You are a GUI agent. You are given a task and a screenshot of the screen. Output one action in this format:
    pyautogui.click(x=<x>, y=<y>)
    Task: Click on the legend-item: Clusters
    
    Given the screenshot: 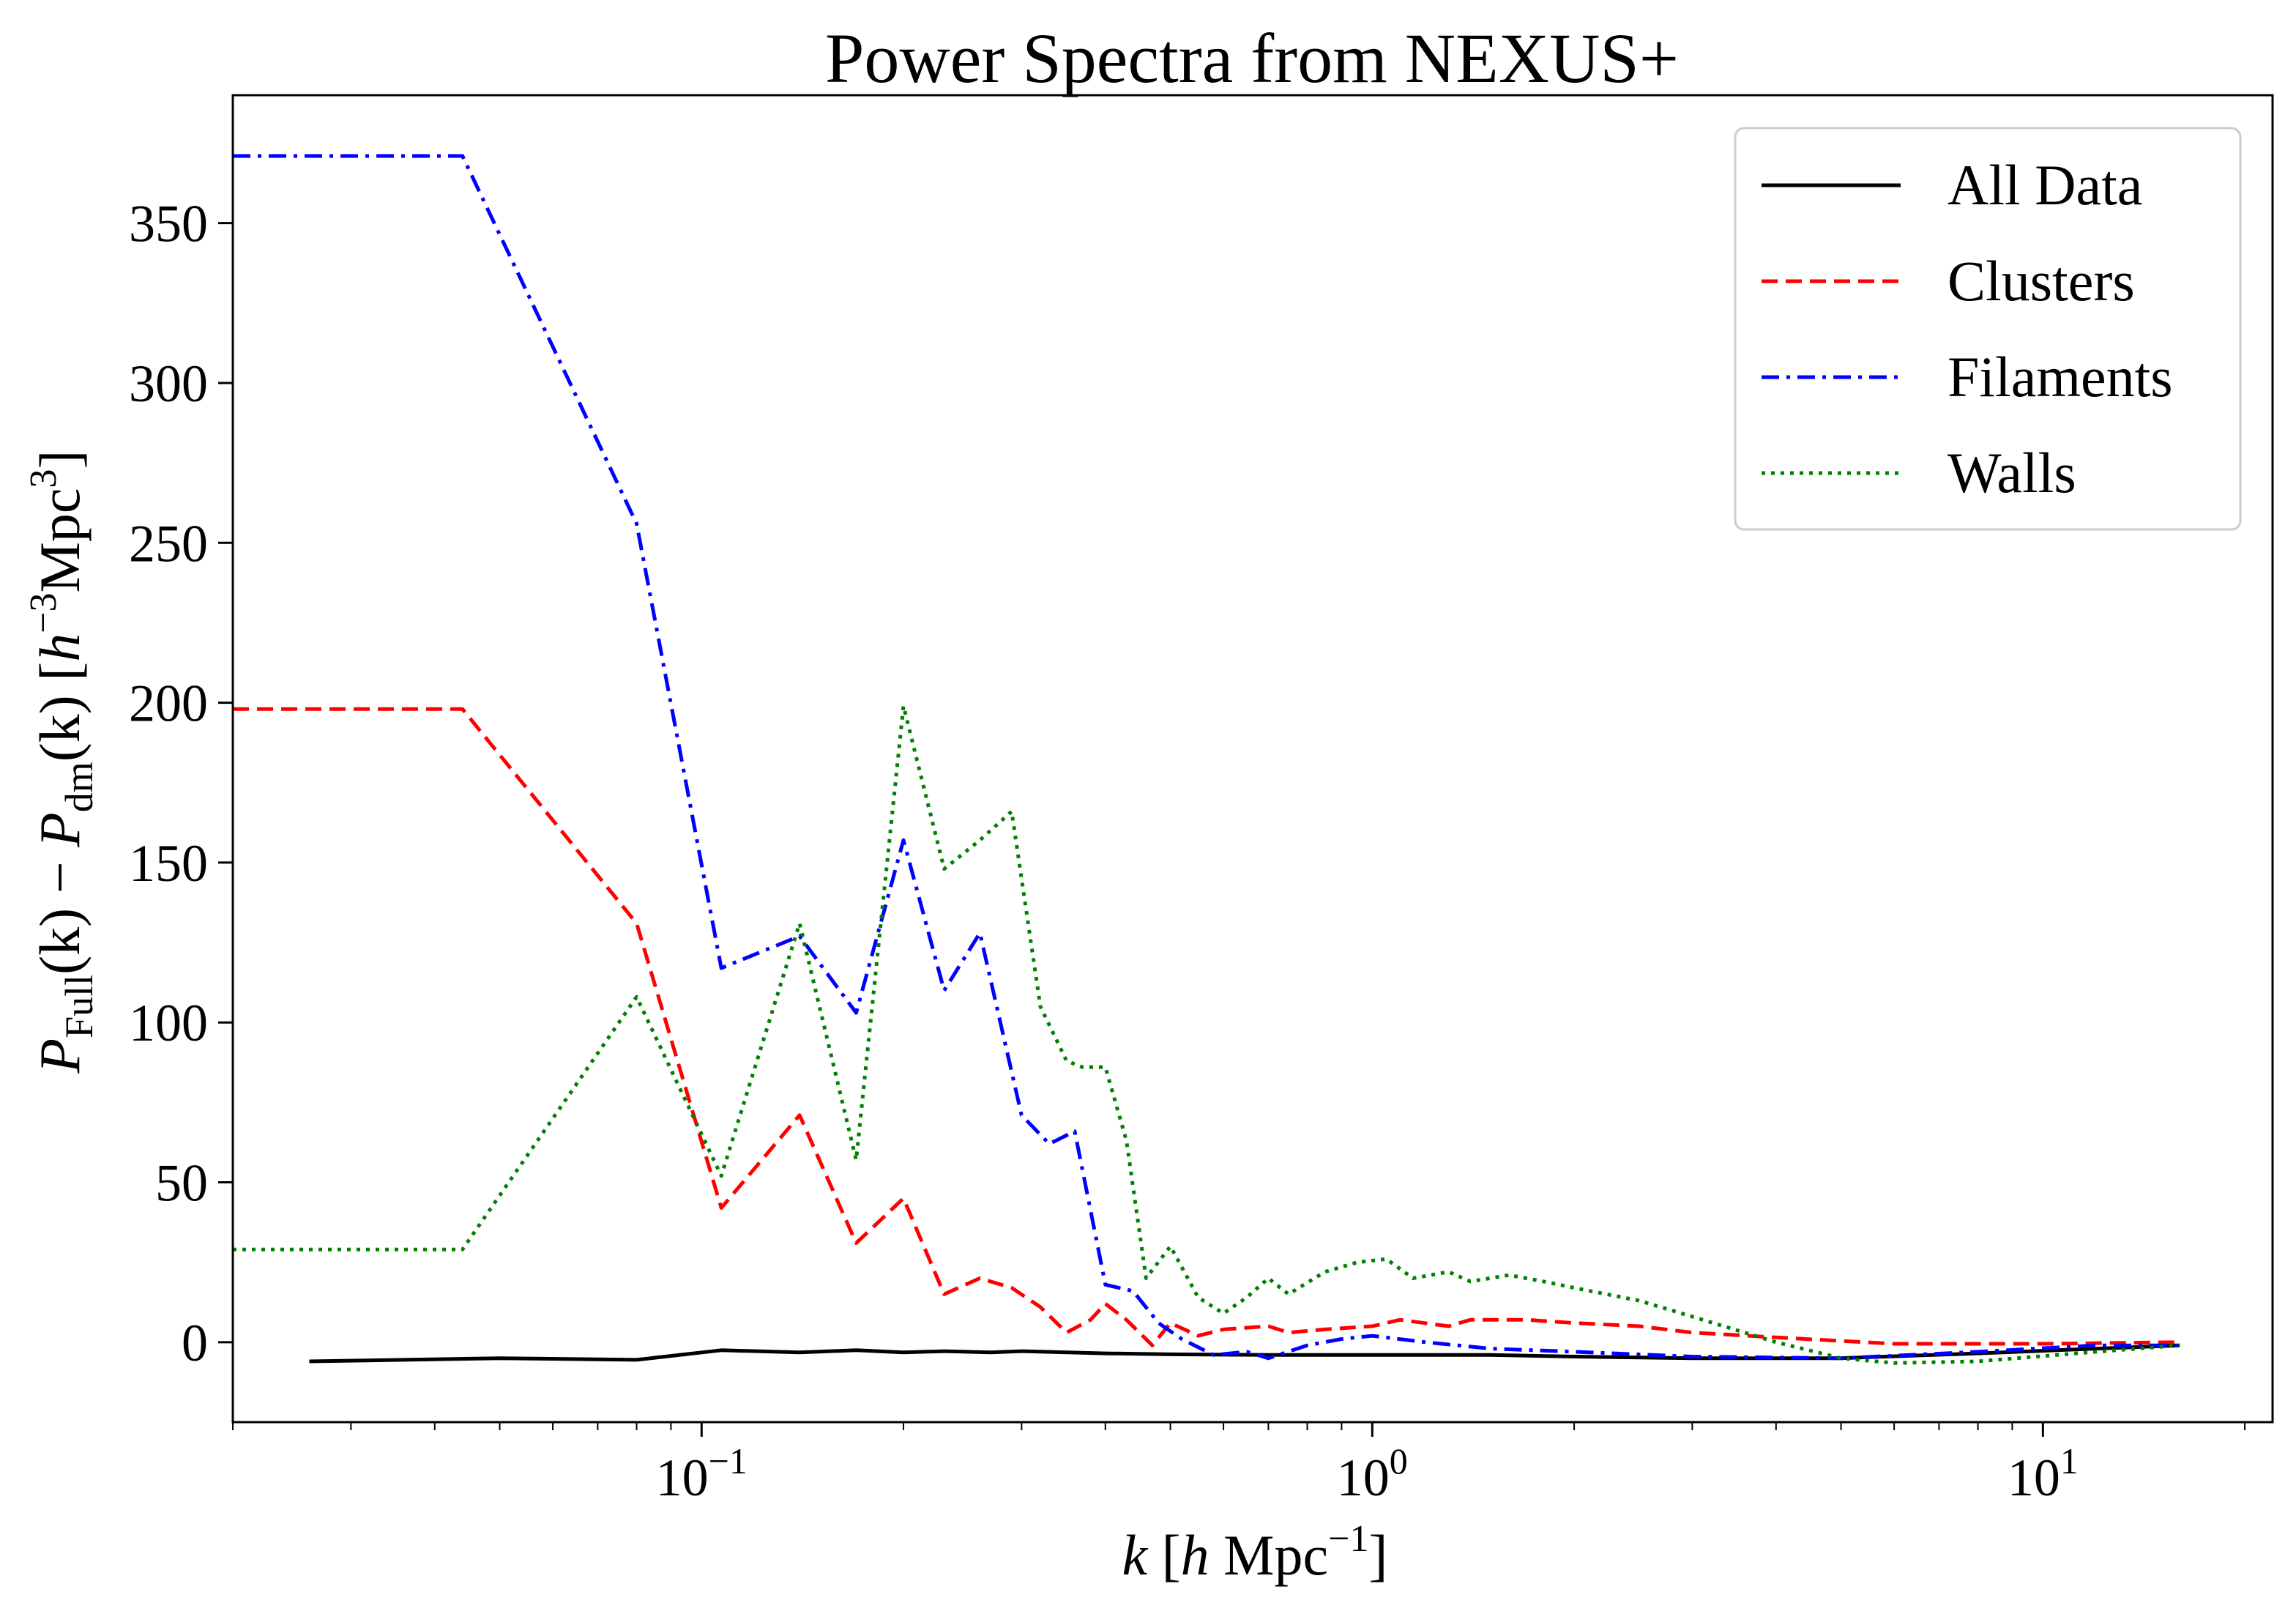 What is the action you would take?
    pyautogui.click(x=1948, y=281)
    